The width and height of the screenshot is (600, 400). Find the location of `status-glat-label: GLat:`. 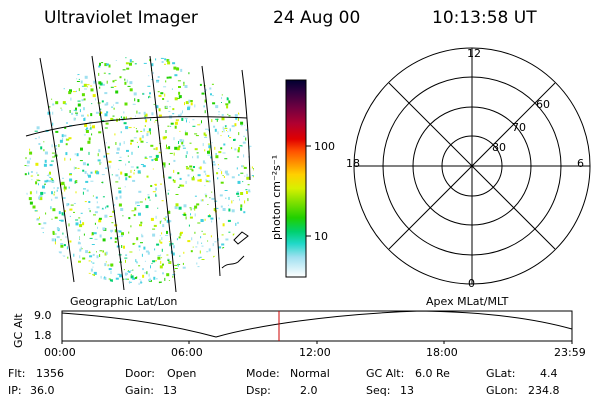

status-glat-label: GLat: is located at coordinates (501, 373).